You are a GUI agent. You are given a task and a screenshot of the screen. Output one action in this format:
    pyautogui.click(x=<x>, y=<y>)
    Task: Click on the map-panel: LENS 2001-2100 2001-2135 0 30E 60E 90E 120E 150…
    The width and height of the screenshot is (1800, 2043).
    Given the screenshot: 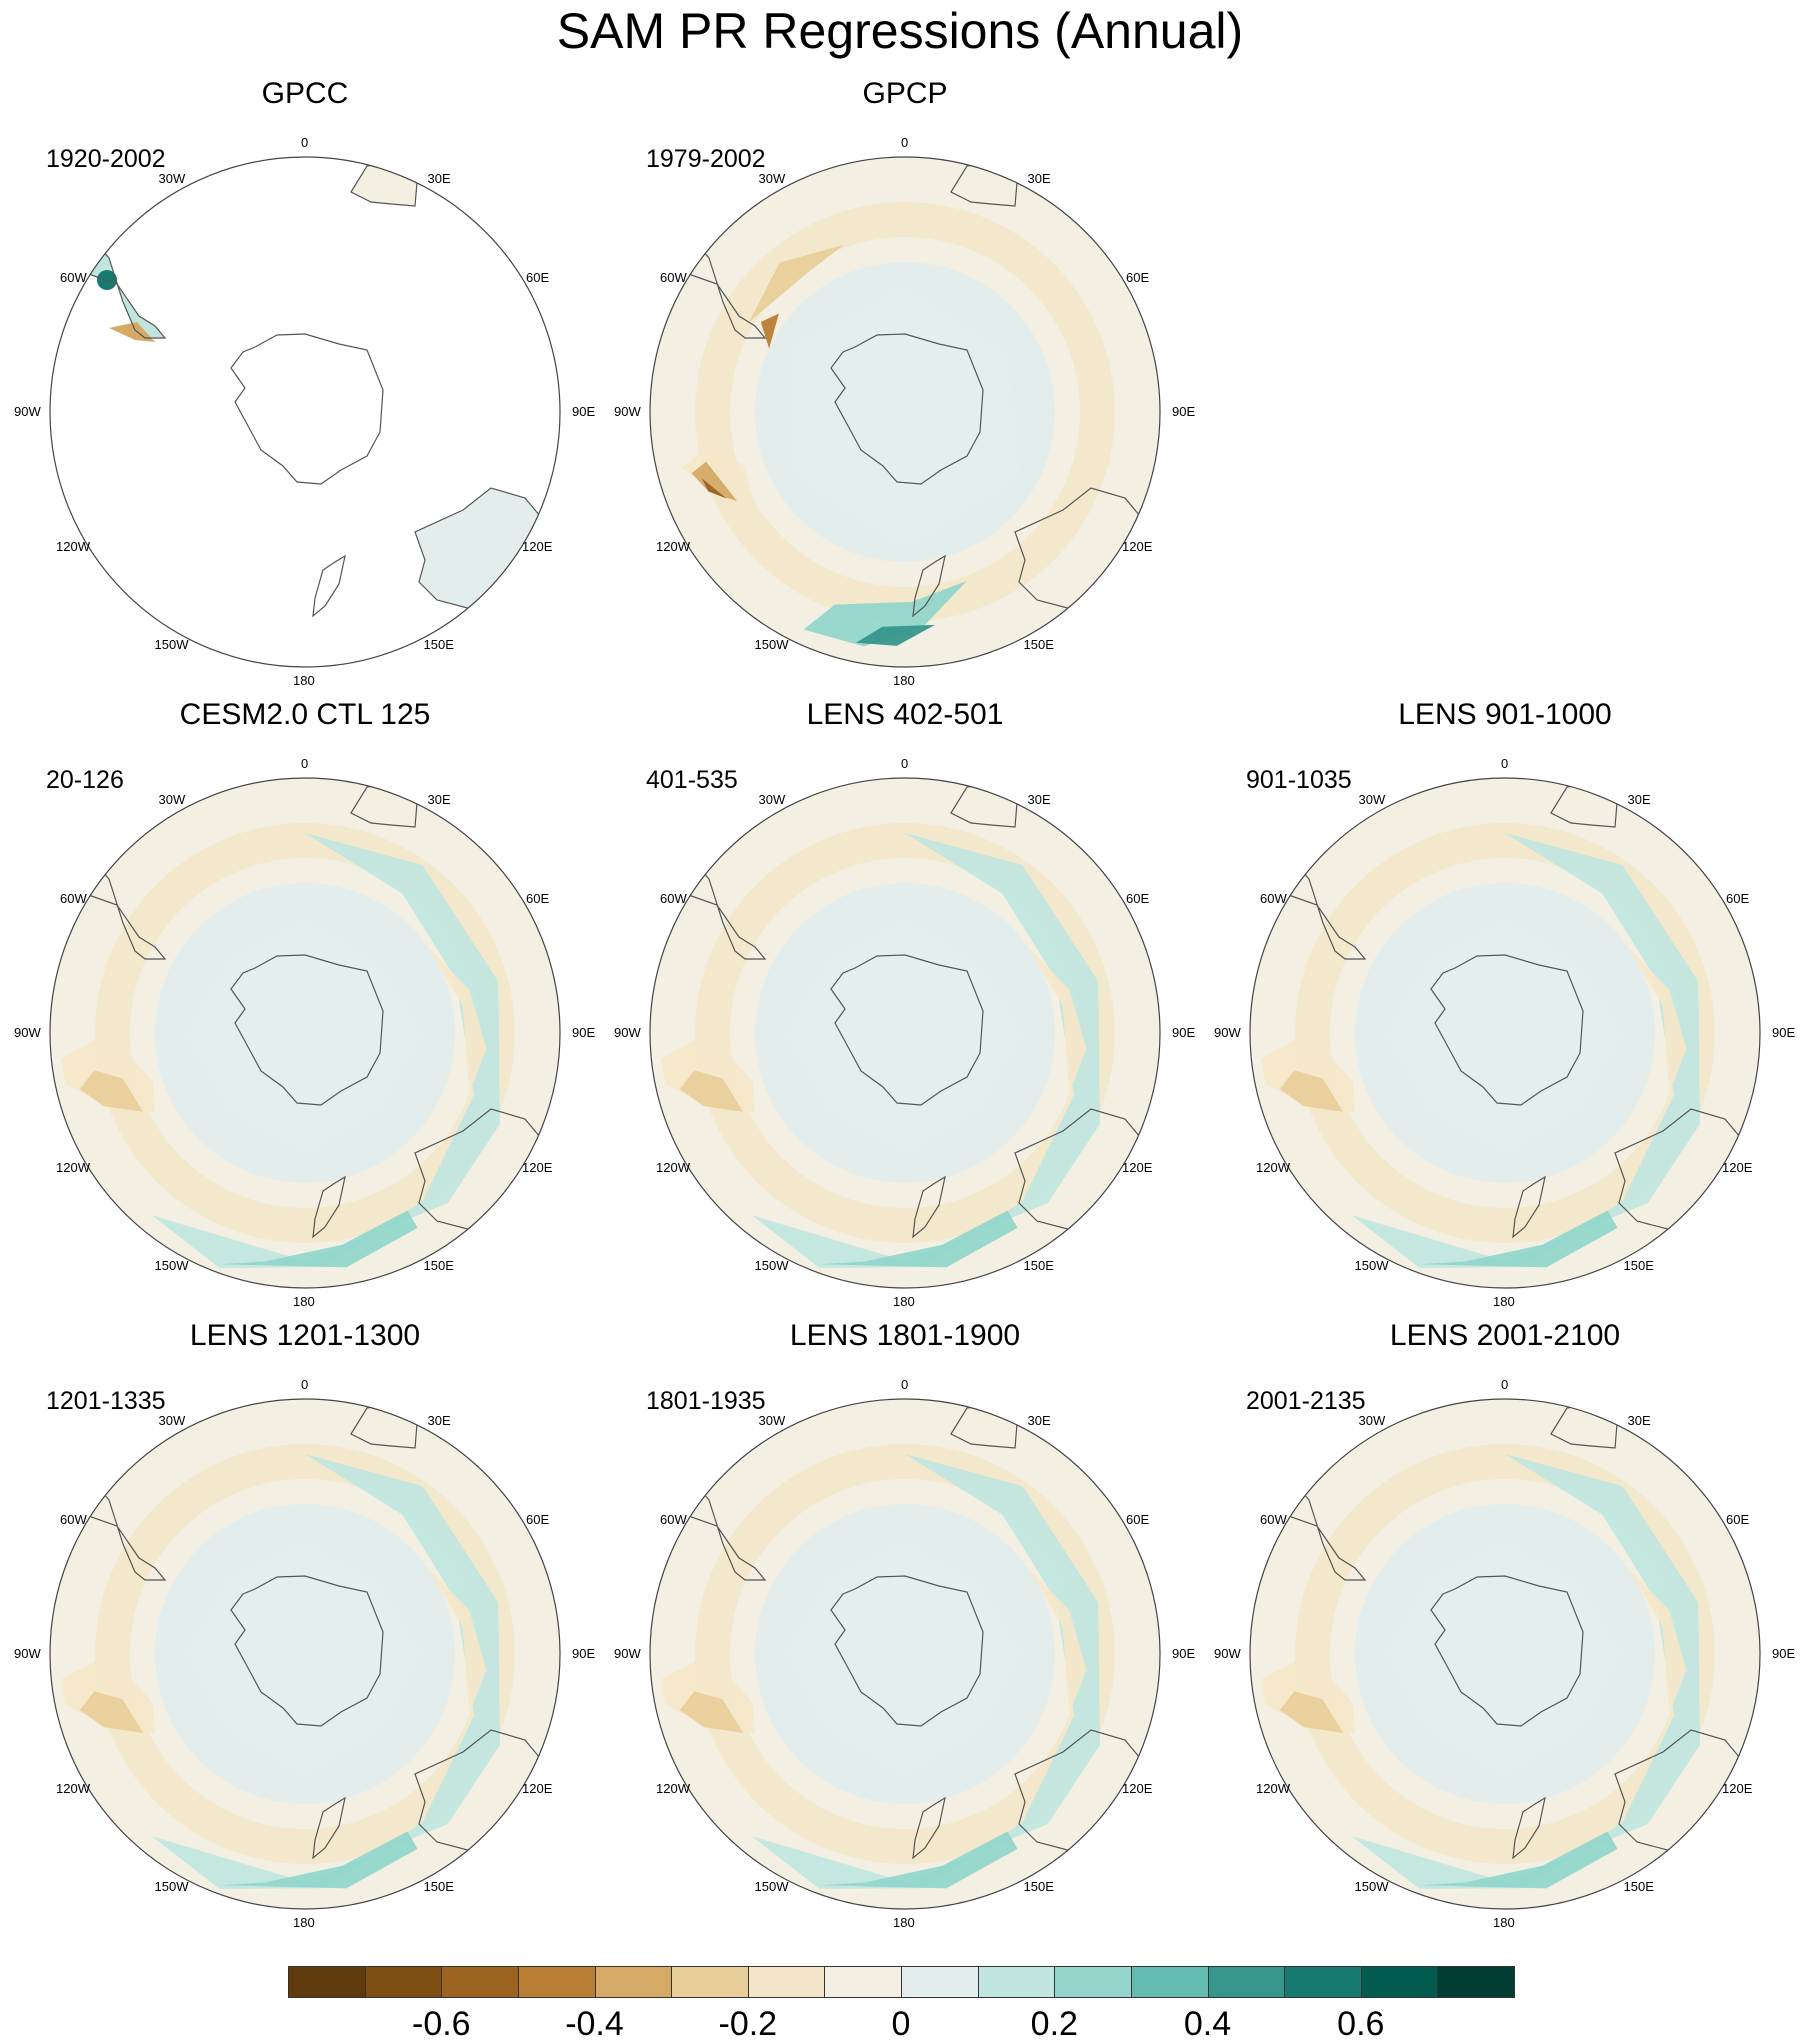 What is the action you would take?
    pyautogui.click(x=1500, y=1624)
    